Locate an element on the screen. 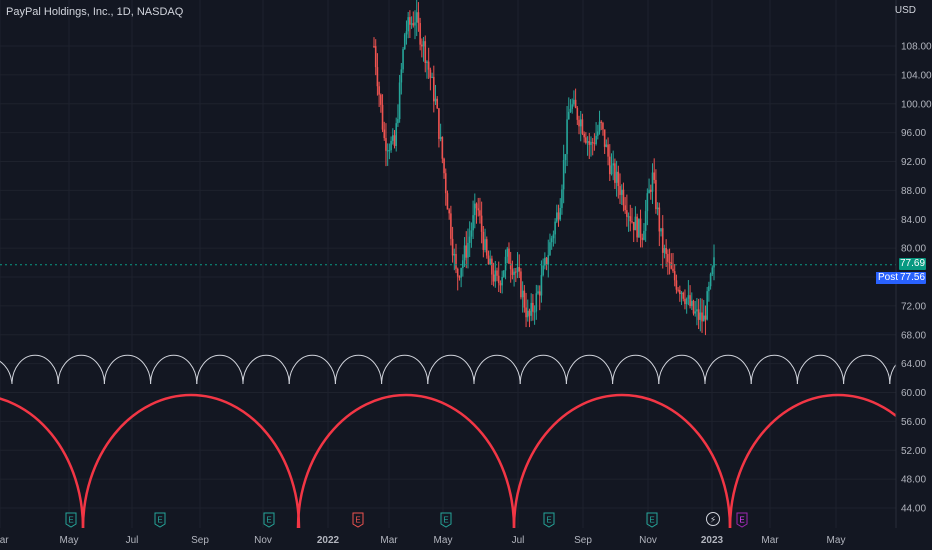  price-tick-label: 56.00 is located at coordinates (913, 422).